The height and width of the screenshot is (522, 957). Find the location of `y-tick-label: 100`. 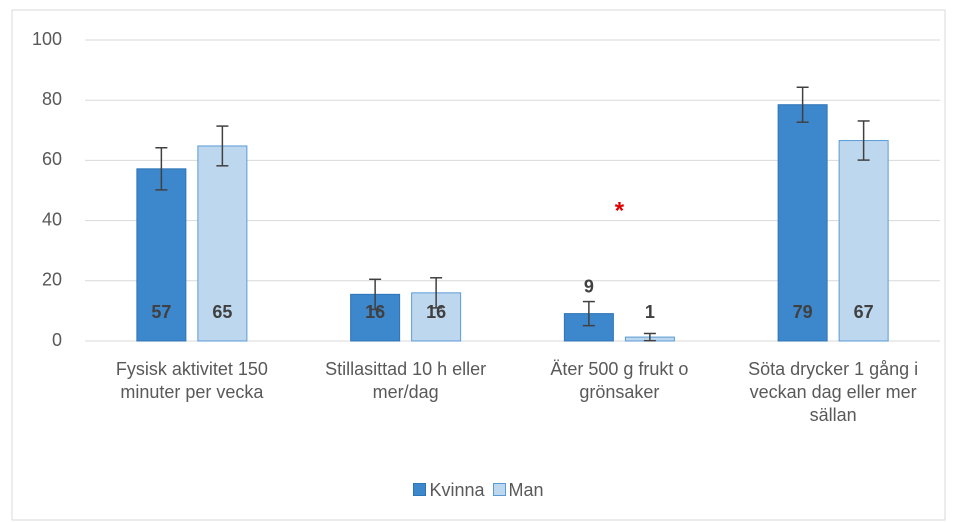

y-tick-label: 100 is located at coordinates (47, 39).